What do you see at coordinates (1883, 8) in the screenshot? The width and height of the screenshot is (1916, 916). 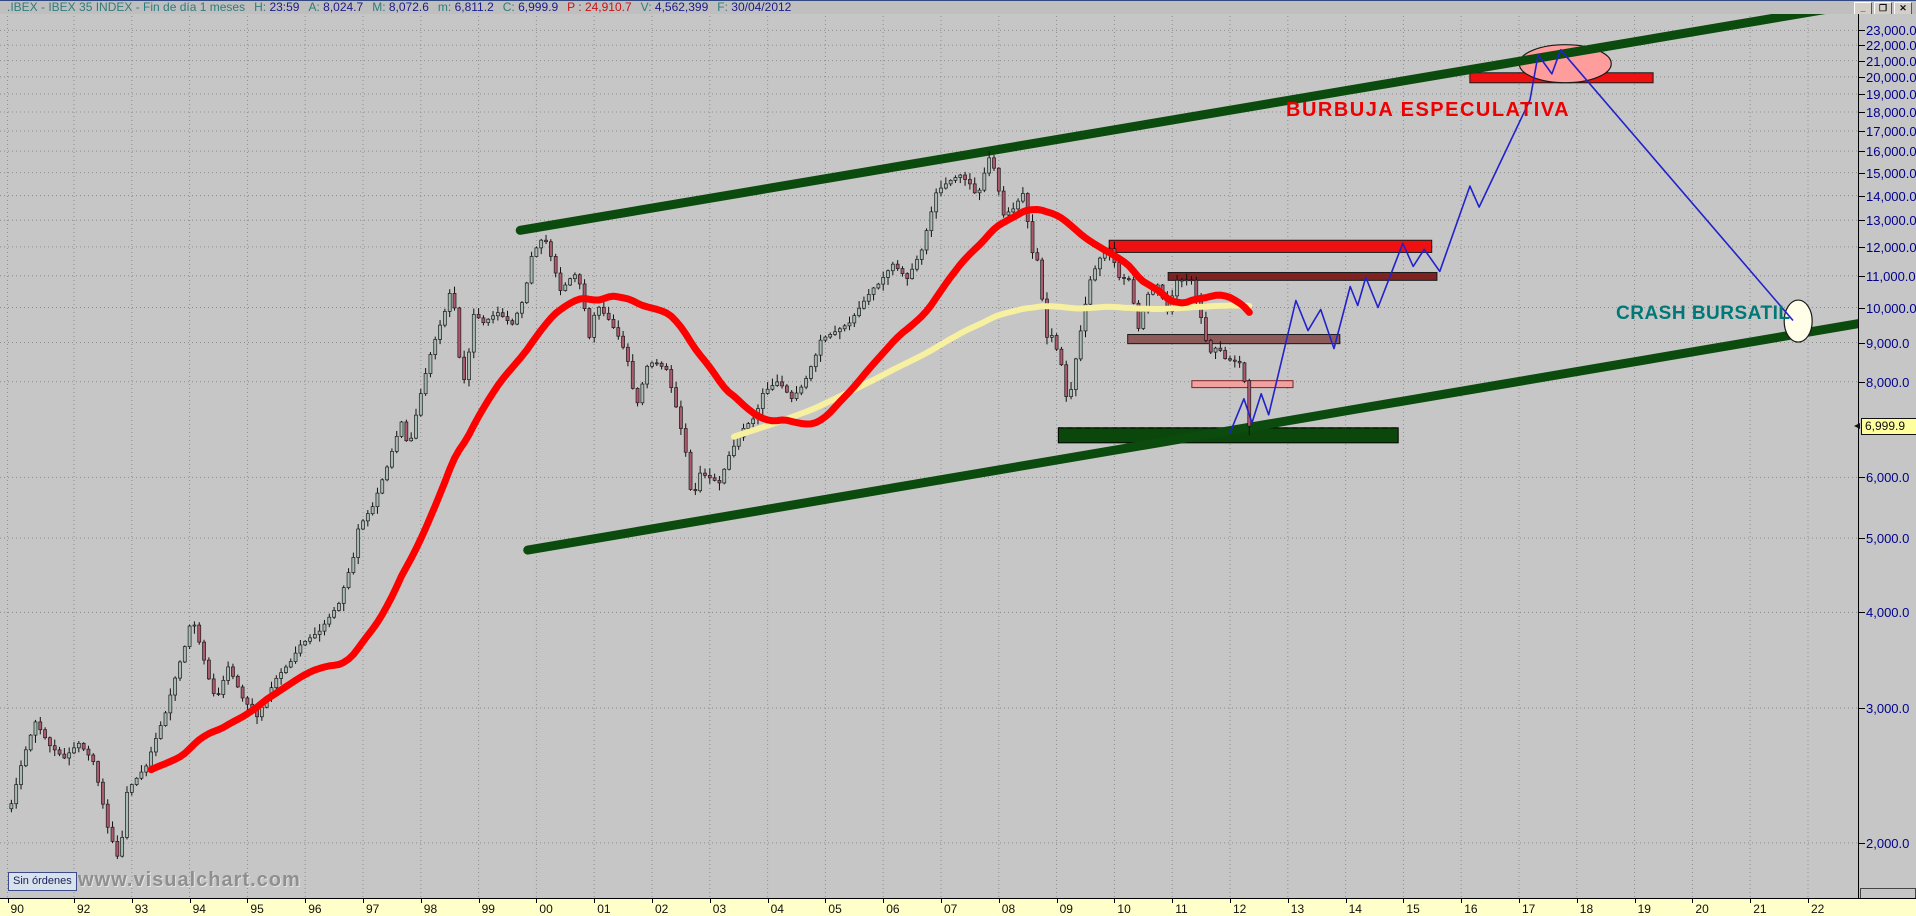 I see `maximize-button: ❐` at bounding box center [1883, 8].